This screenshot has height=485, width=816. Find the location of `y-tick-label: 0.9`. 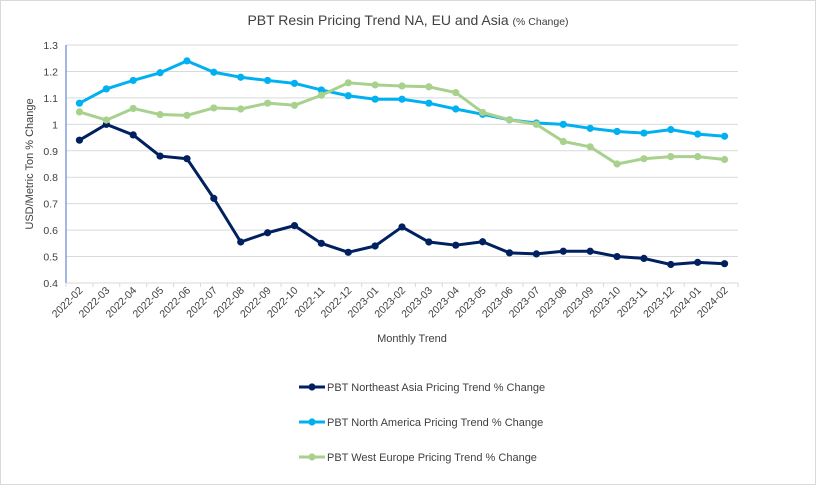

y-tick-label: 0.9 is located at coordinates (50, 152).